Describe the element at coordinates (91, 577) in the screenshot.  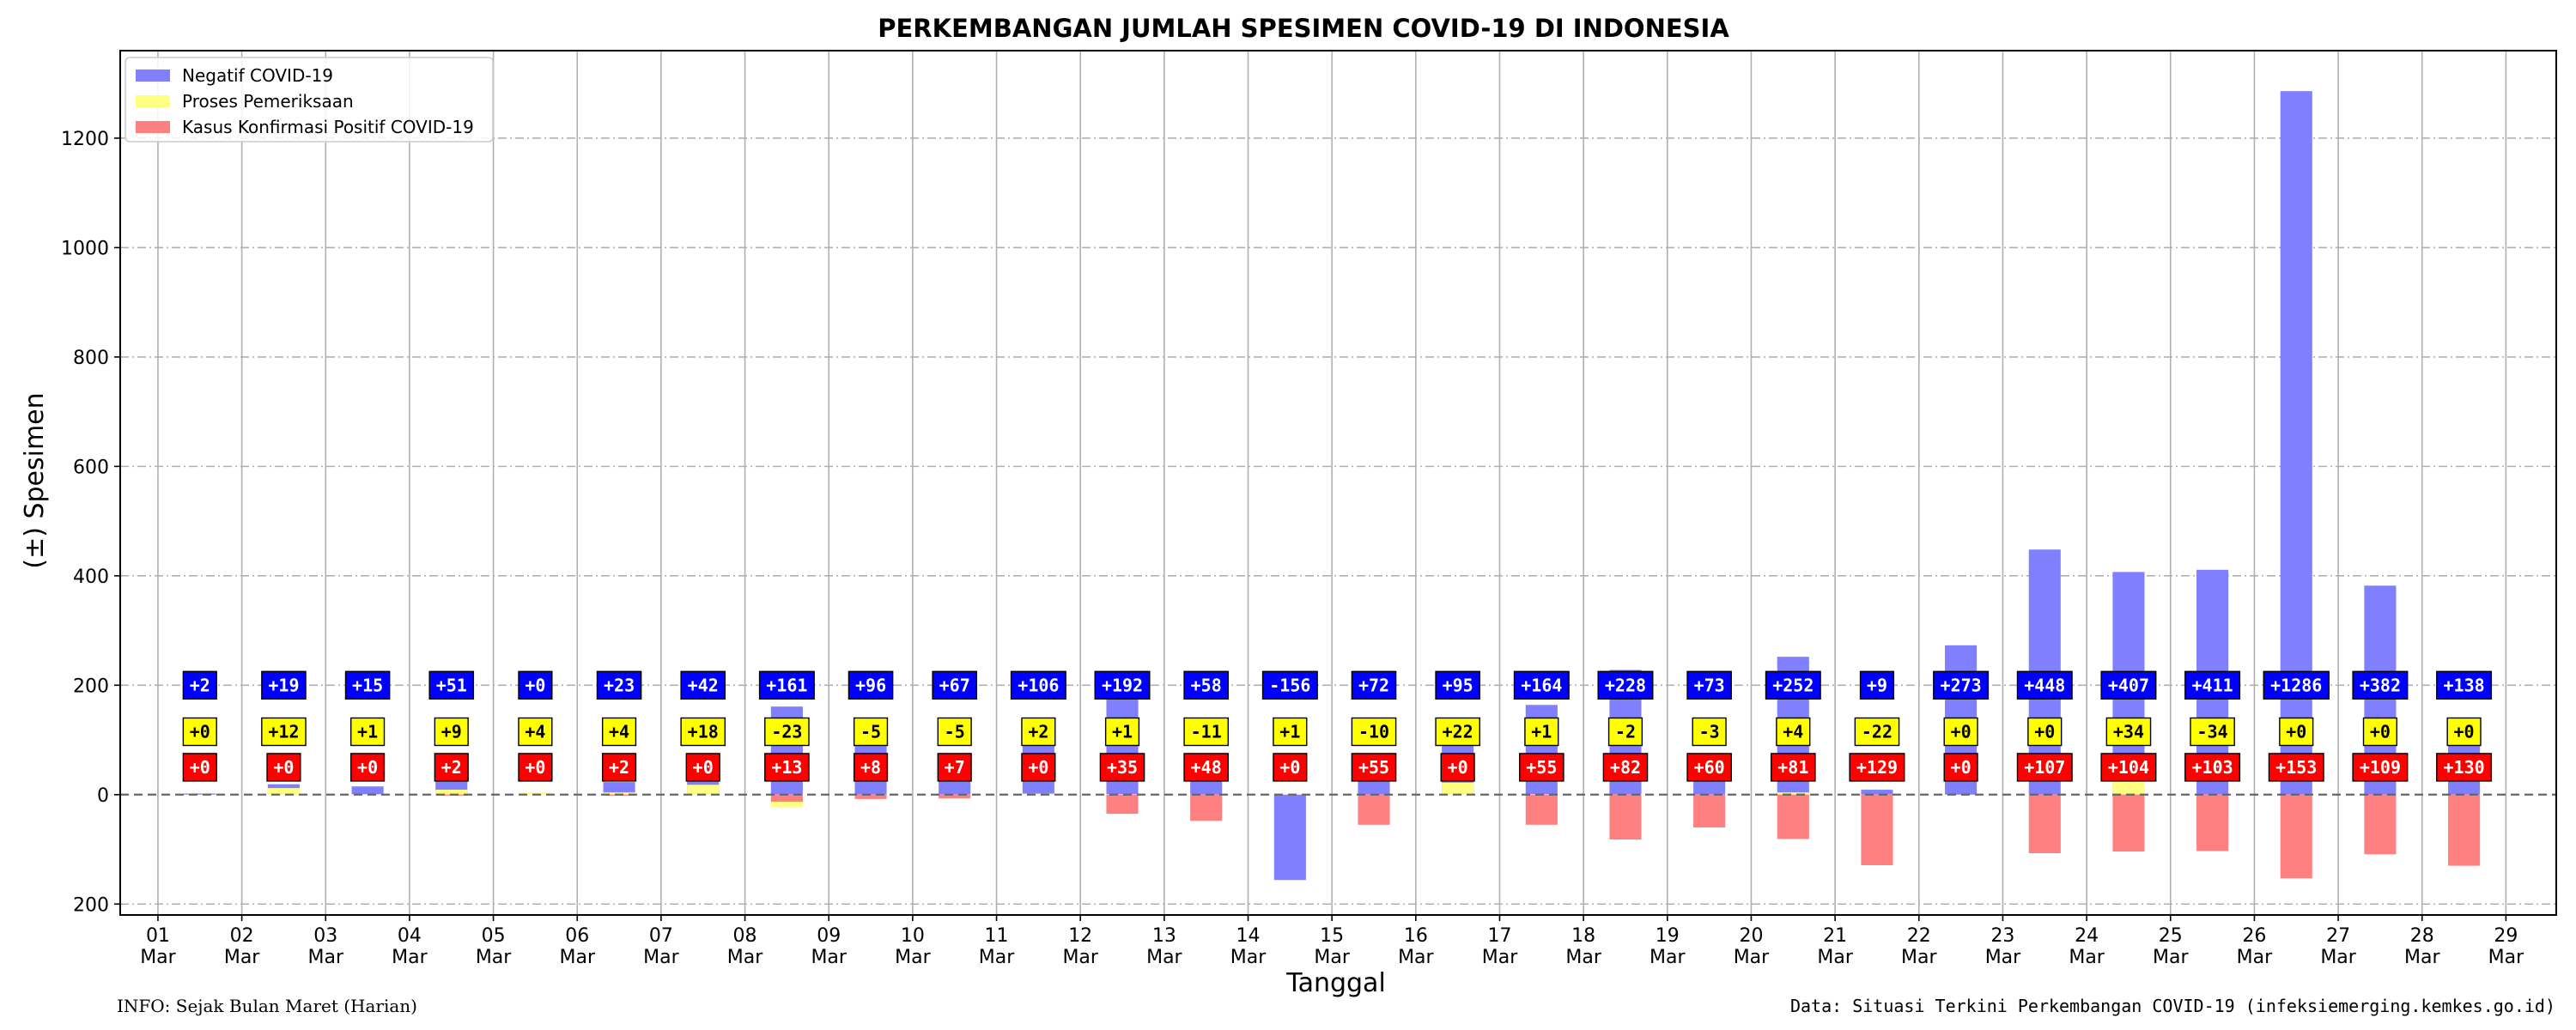
I see `y-tick-label: 400` at that location.